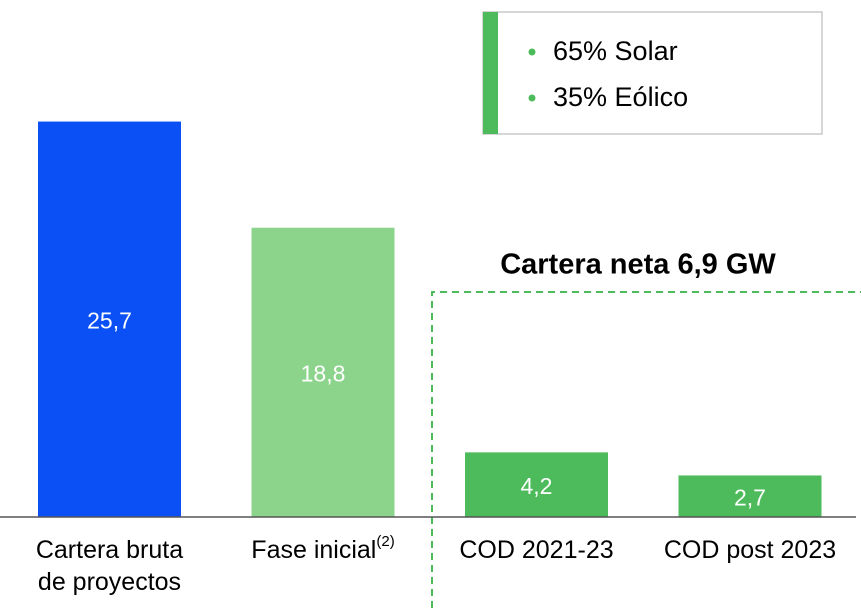 The image size is (861, 608). Describe the element at coordinates (109, 566) in the screenshot. I see `x-tick-label: Cartera bruta de proyectos` at that location.